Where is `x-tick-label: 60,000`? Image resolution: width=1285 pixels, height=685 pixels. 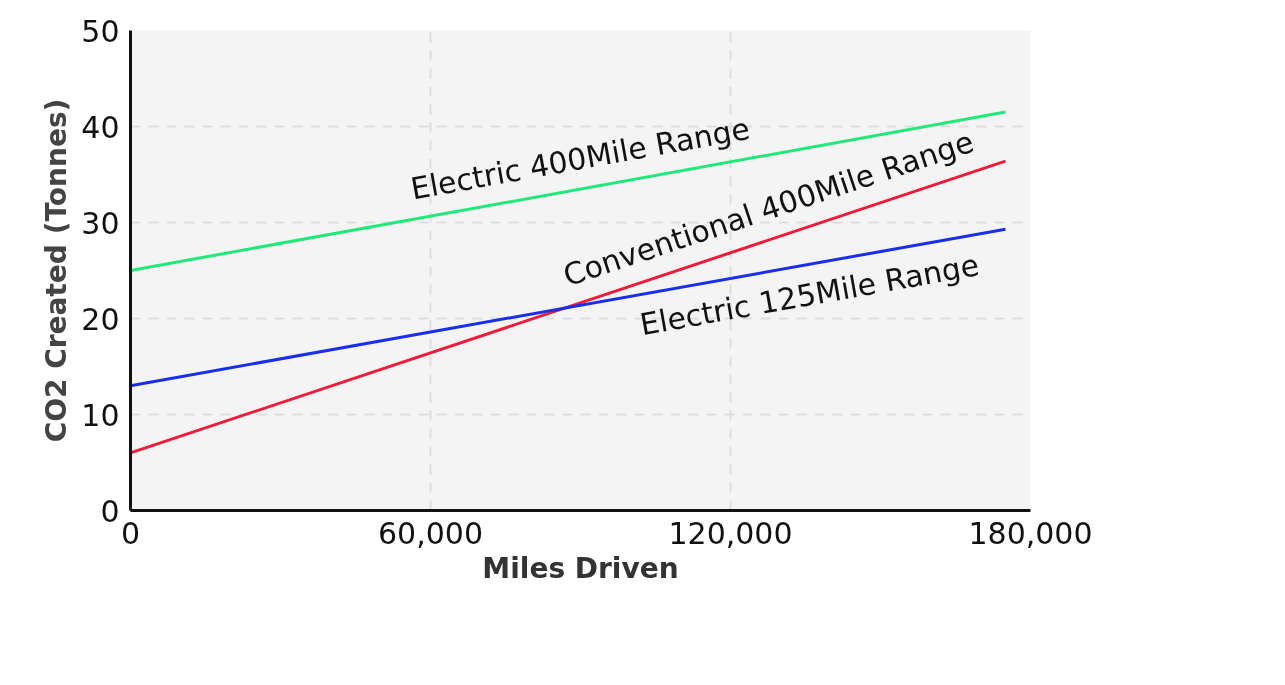 x-tick-label: 60,000 is located at coordinates (430, 533).